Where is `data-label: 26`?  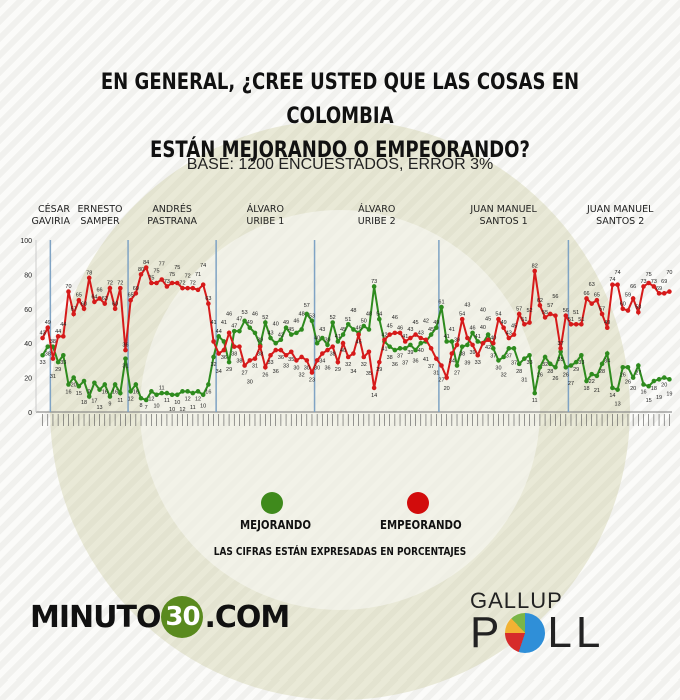
data-label: 26 is located at coordinates (540, 375).